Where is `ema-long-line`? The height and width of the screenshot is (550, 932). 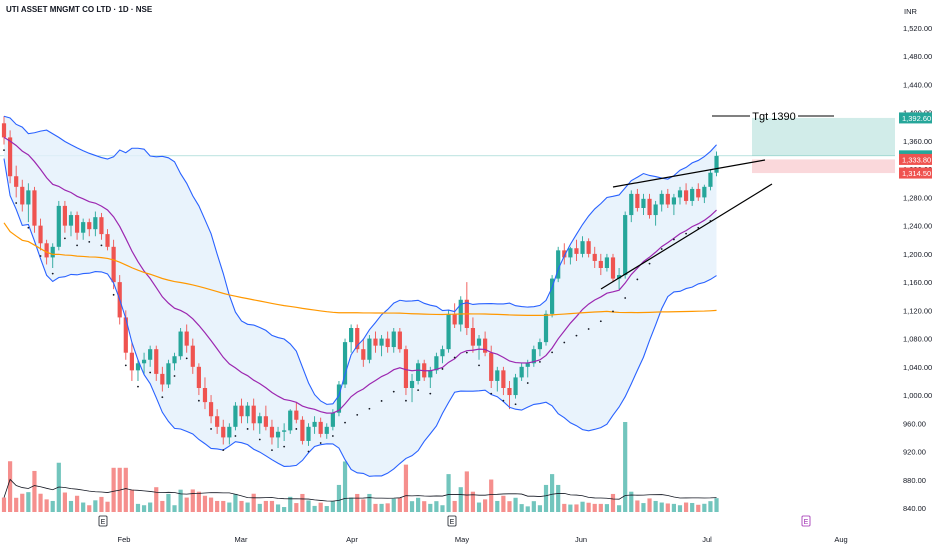 ema-long-line is located at coordinates (360, 269).